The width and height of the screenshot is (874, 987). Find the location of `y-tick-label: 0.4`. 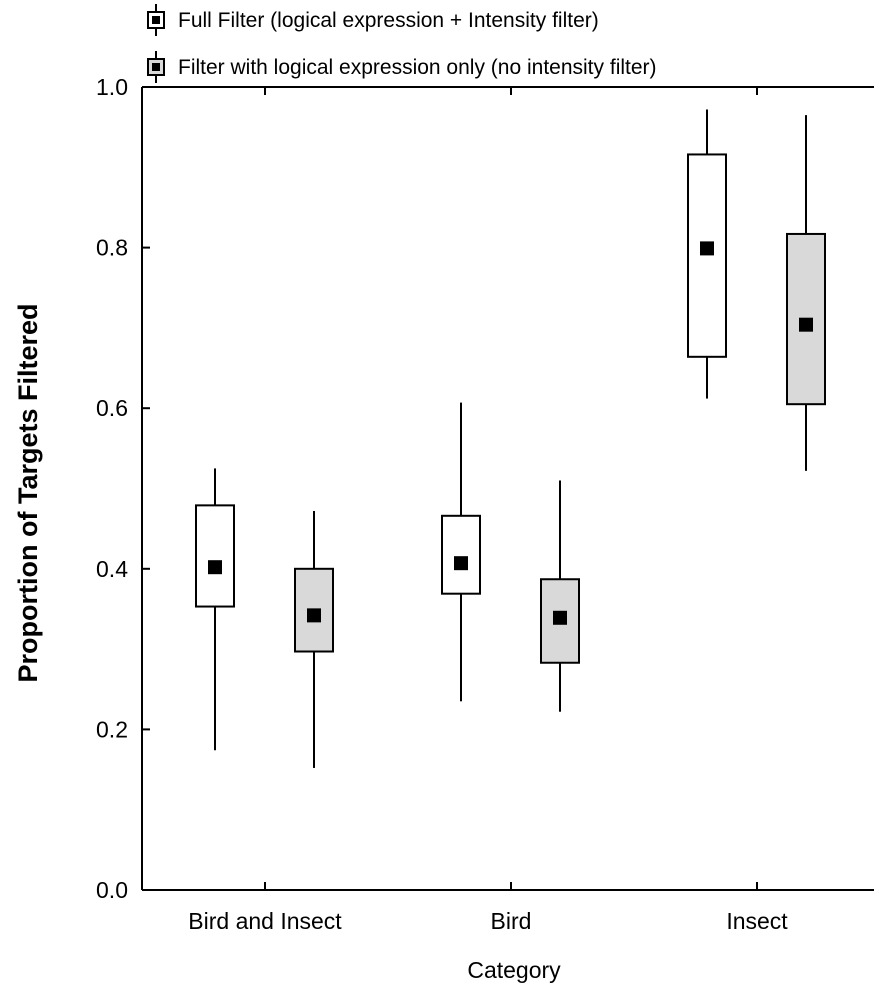

y-tick-label: 0.4 is located at coordinates (112, 569).